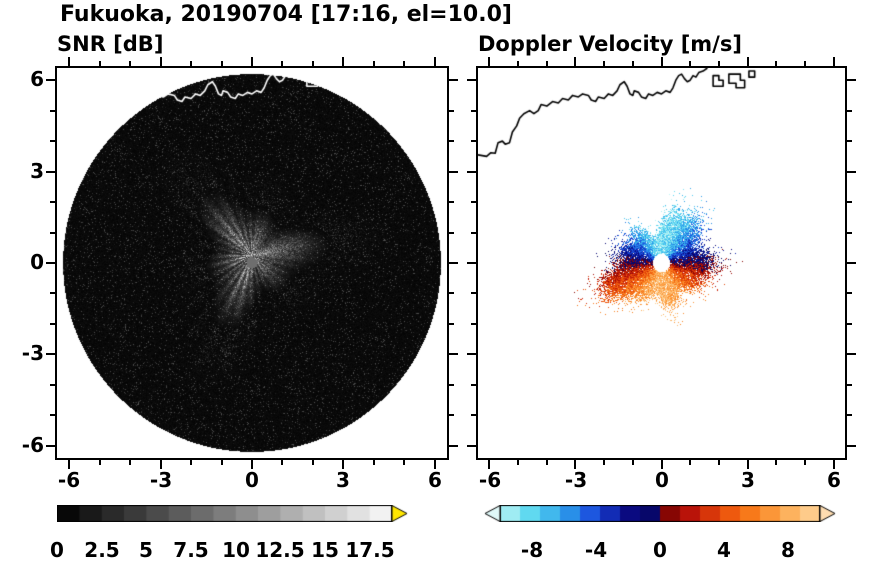  Describe the element at coordinates (102, 550) in the screenshot. I see `snr-colorbar-label: 2.5` at that location.